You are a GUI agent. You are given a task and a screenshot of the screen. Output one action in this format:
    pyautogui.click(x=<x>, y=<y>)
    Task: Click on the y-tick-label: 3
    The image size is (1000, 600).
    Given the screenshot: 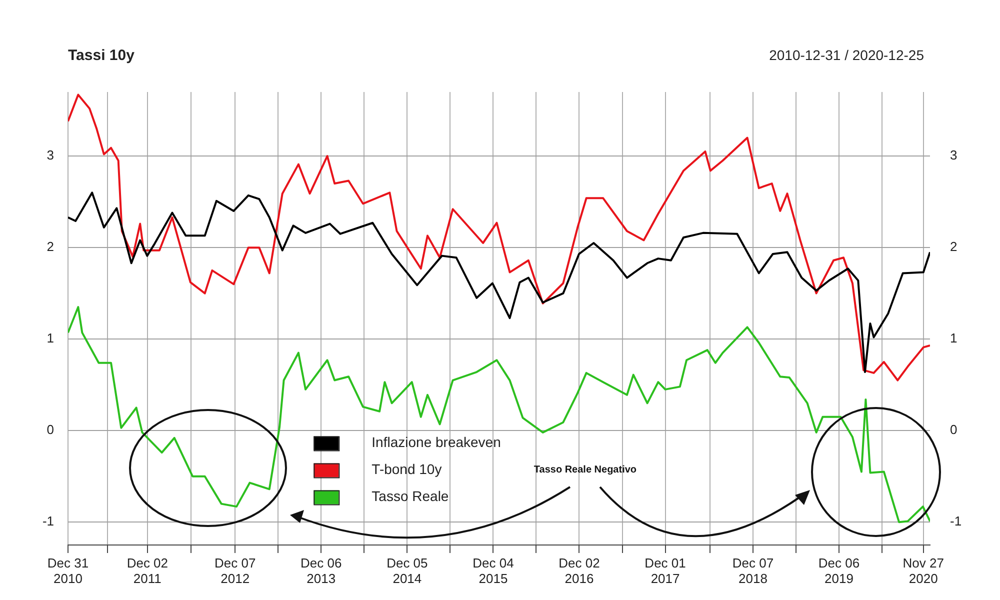 What is the action you would take?
    pyautogui.click(x=50, y=155)
    